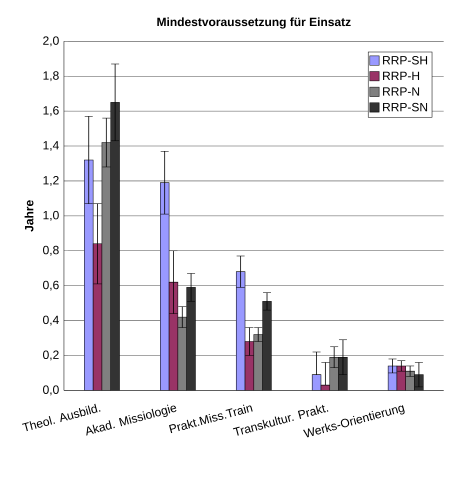 This screenshot has width=453, height=481. I want to click on legend-label: RRP-SN, so click(405, 107).